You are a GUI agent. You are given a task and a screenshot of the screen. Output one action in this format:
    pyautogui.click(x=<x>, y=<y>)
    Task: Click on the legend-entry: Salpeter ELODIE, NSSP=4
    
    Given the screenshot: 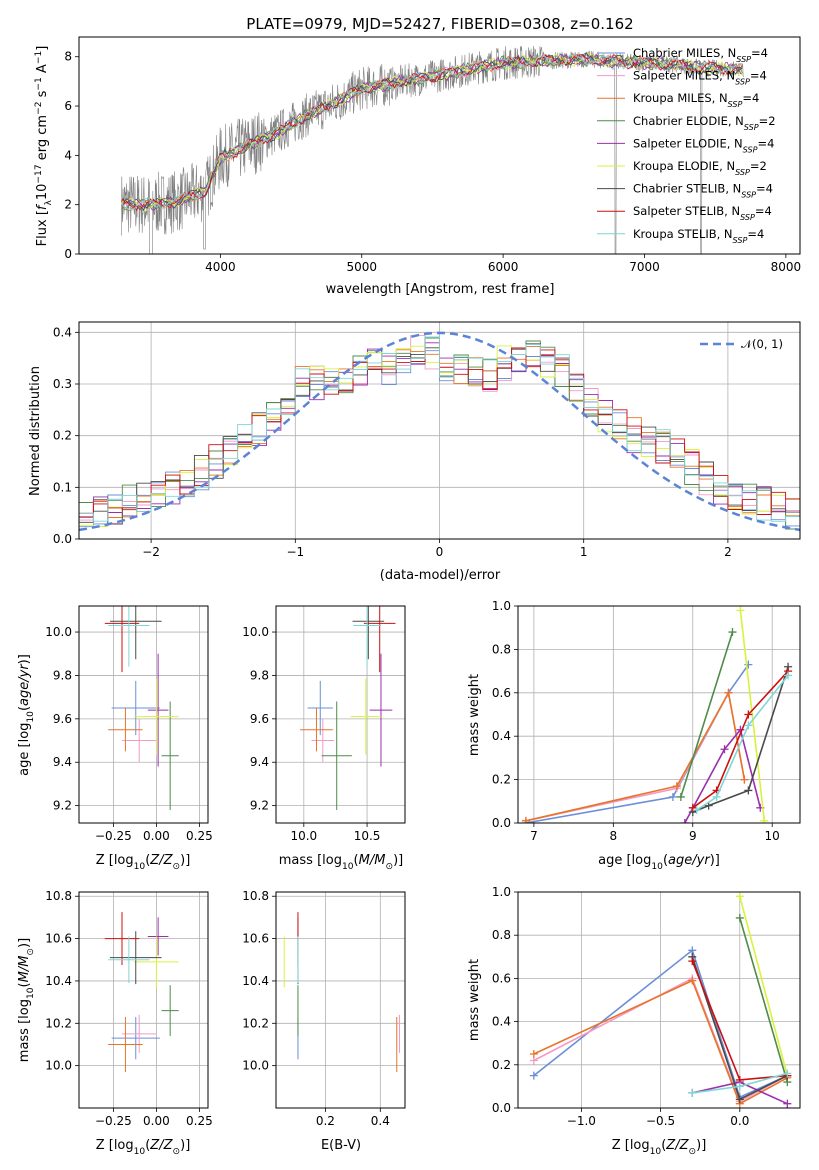 What is the action you would take?
    pyautogui.click(x=703, y=145)
    